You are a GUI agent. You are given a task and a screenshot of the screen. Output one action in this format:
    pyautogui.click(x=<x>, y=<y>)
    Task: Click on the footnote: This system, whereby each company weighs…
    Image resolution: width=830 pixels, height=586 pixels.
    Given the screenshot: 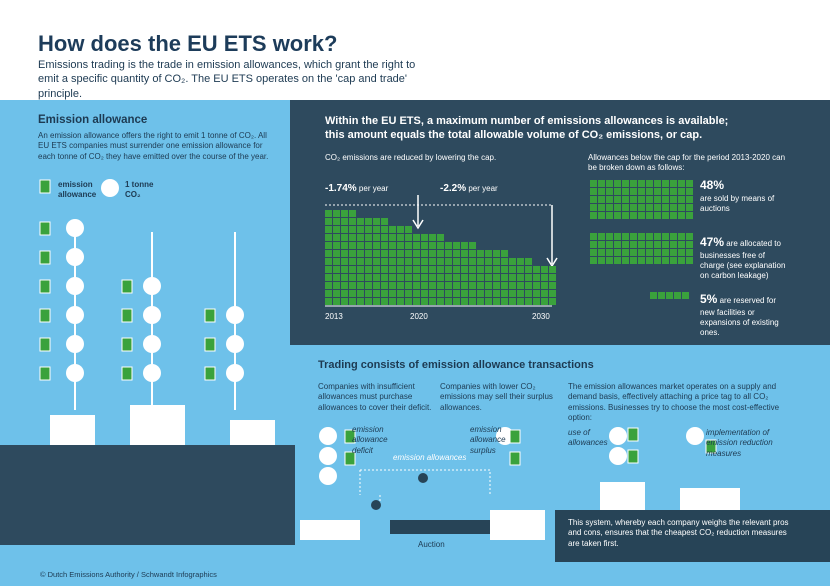 What is the action you would take?
    pyautogui.click(x=678, y=533)
    